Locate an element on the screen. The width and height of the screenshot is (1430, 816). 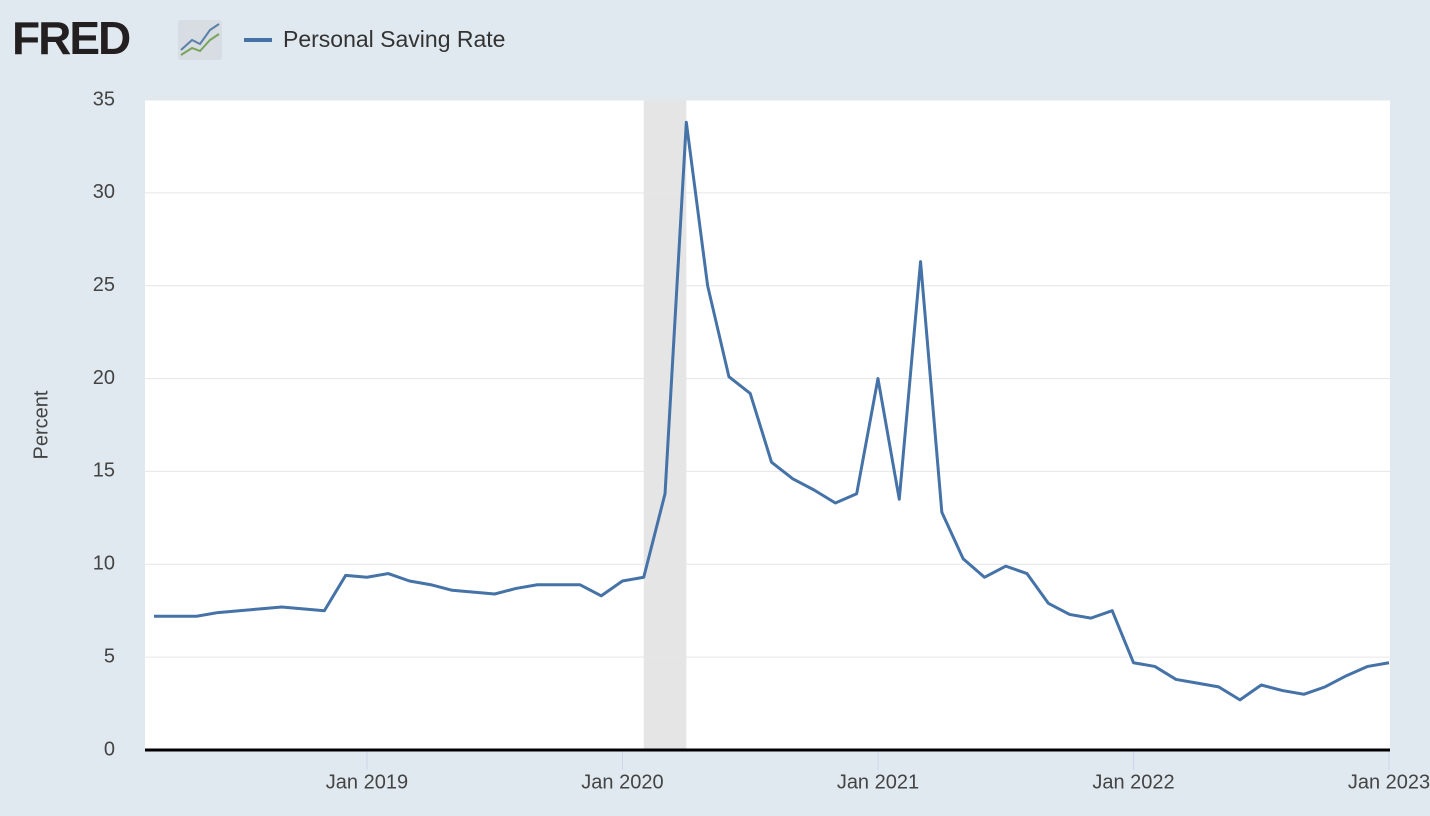
y-tick-label: 15 is located at coordinates (104, 471).